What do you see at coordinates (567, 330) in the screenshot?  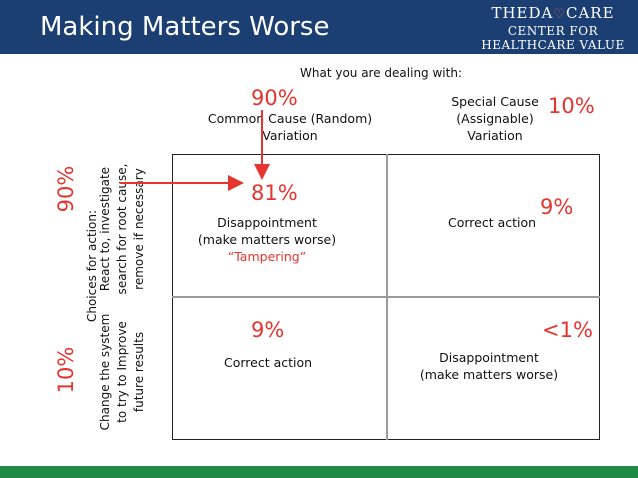 I see `bottom-right-percent: <1%` at bounding box center [567, 330].